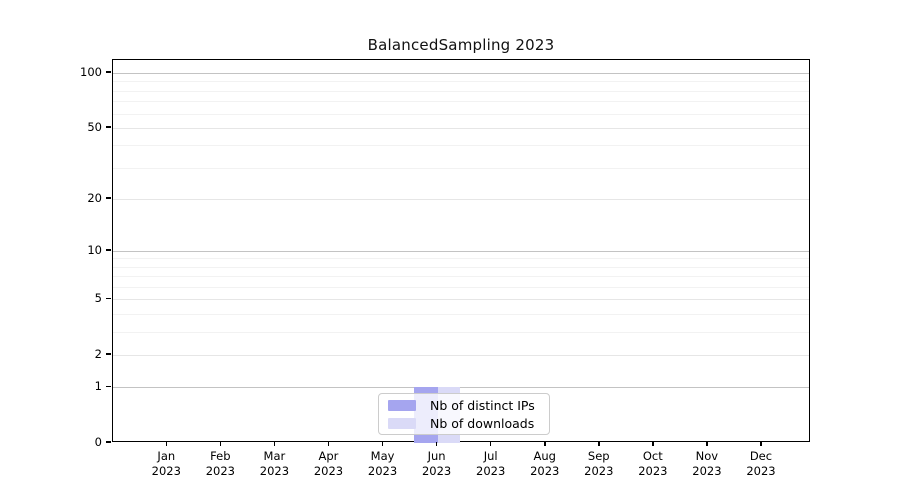 The height and width of the screenshot is (500, 900). Describe the element at coordinates (94, 249) in the screenshot. I see `y-tick-label: 10` at that location.